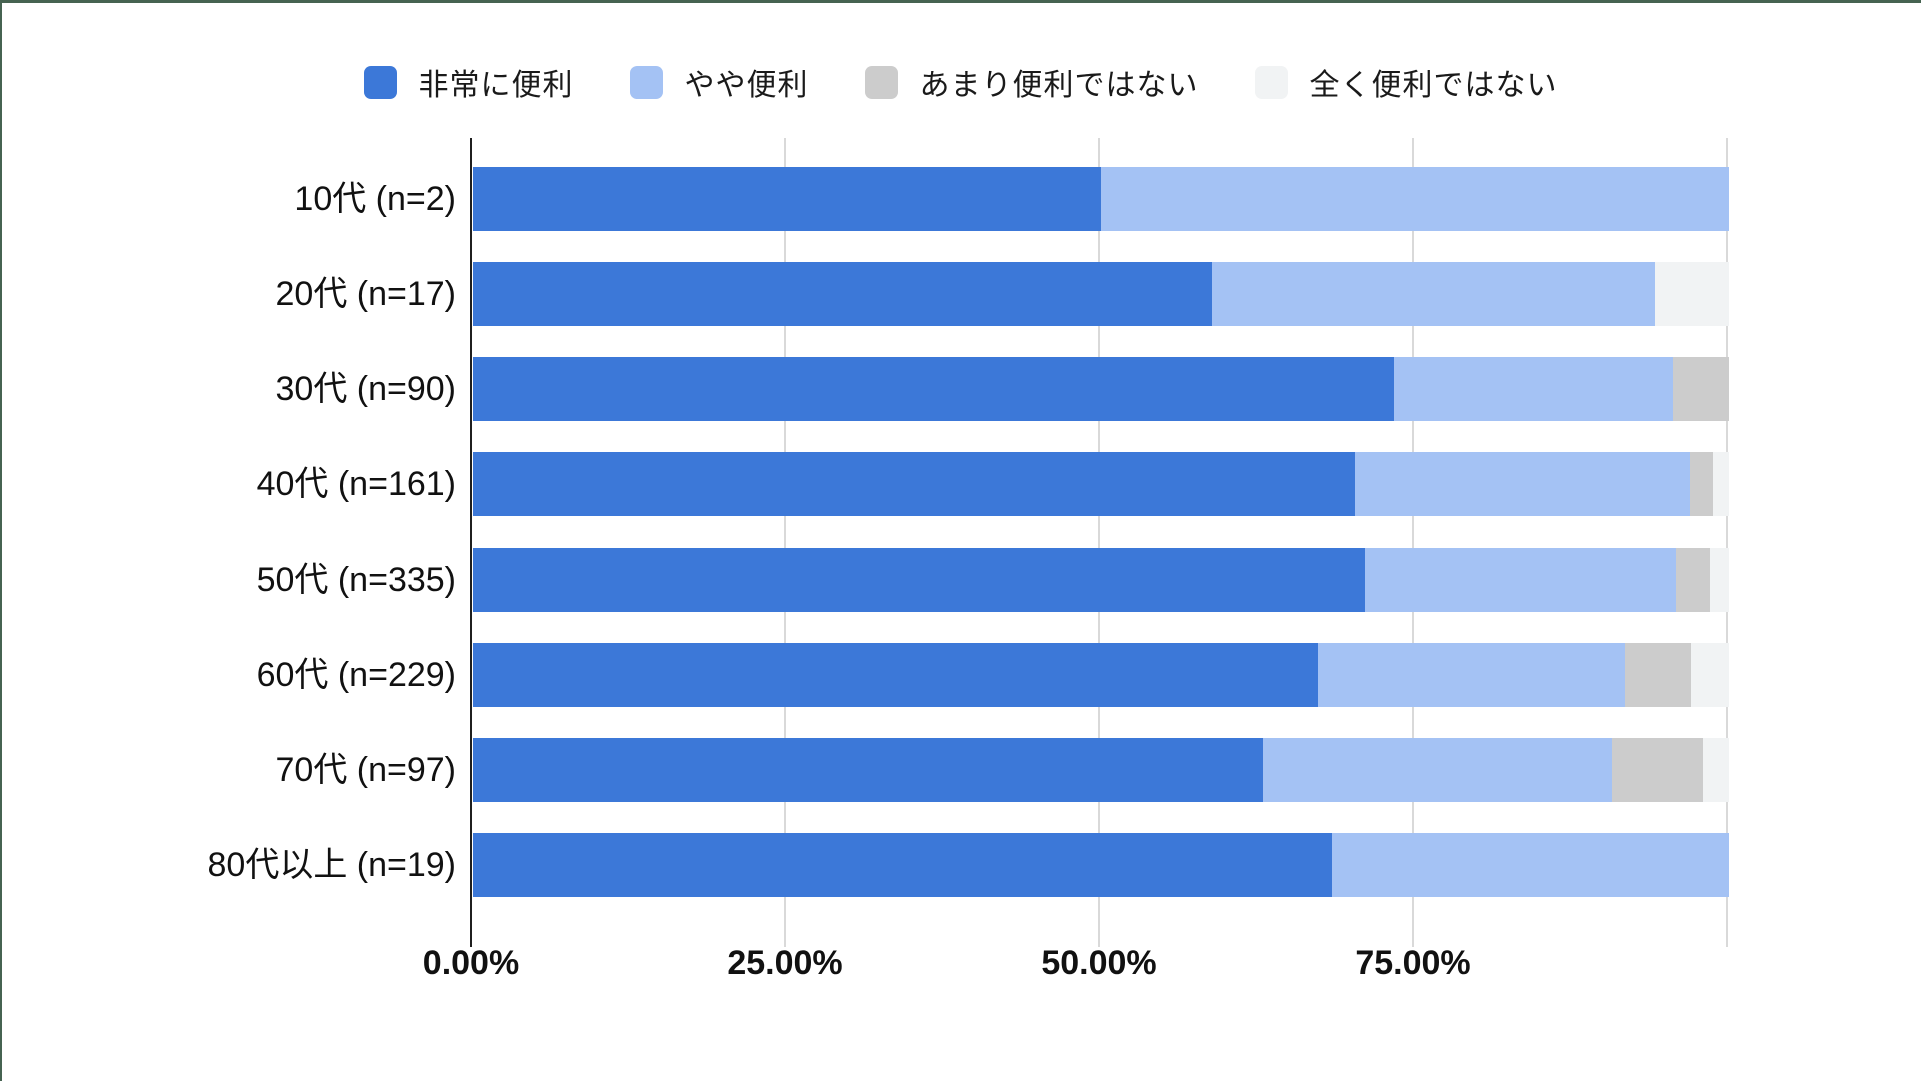 This screenshot has width=1921, height=1081. I want to click on gridline-25-percent, so click(785, 542).